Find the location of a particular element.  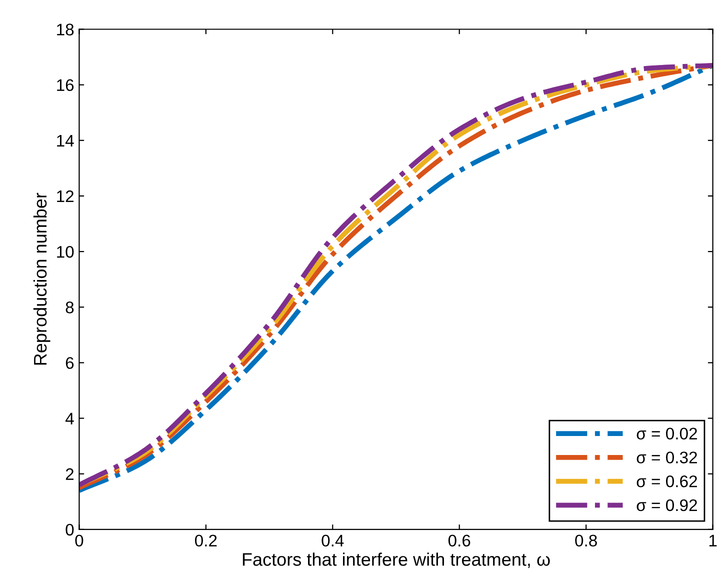

y-tick-label: 4 is located at coordinates (69, 418).